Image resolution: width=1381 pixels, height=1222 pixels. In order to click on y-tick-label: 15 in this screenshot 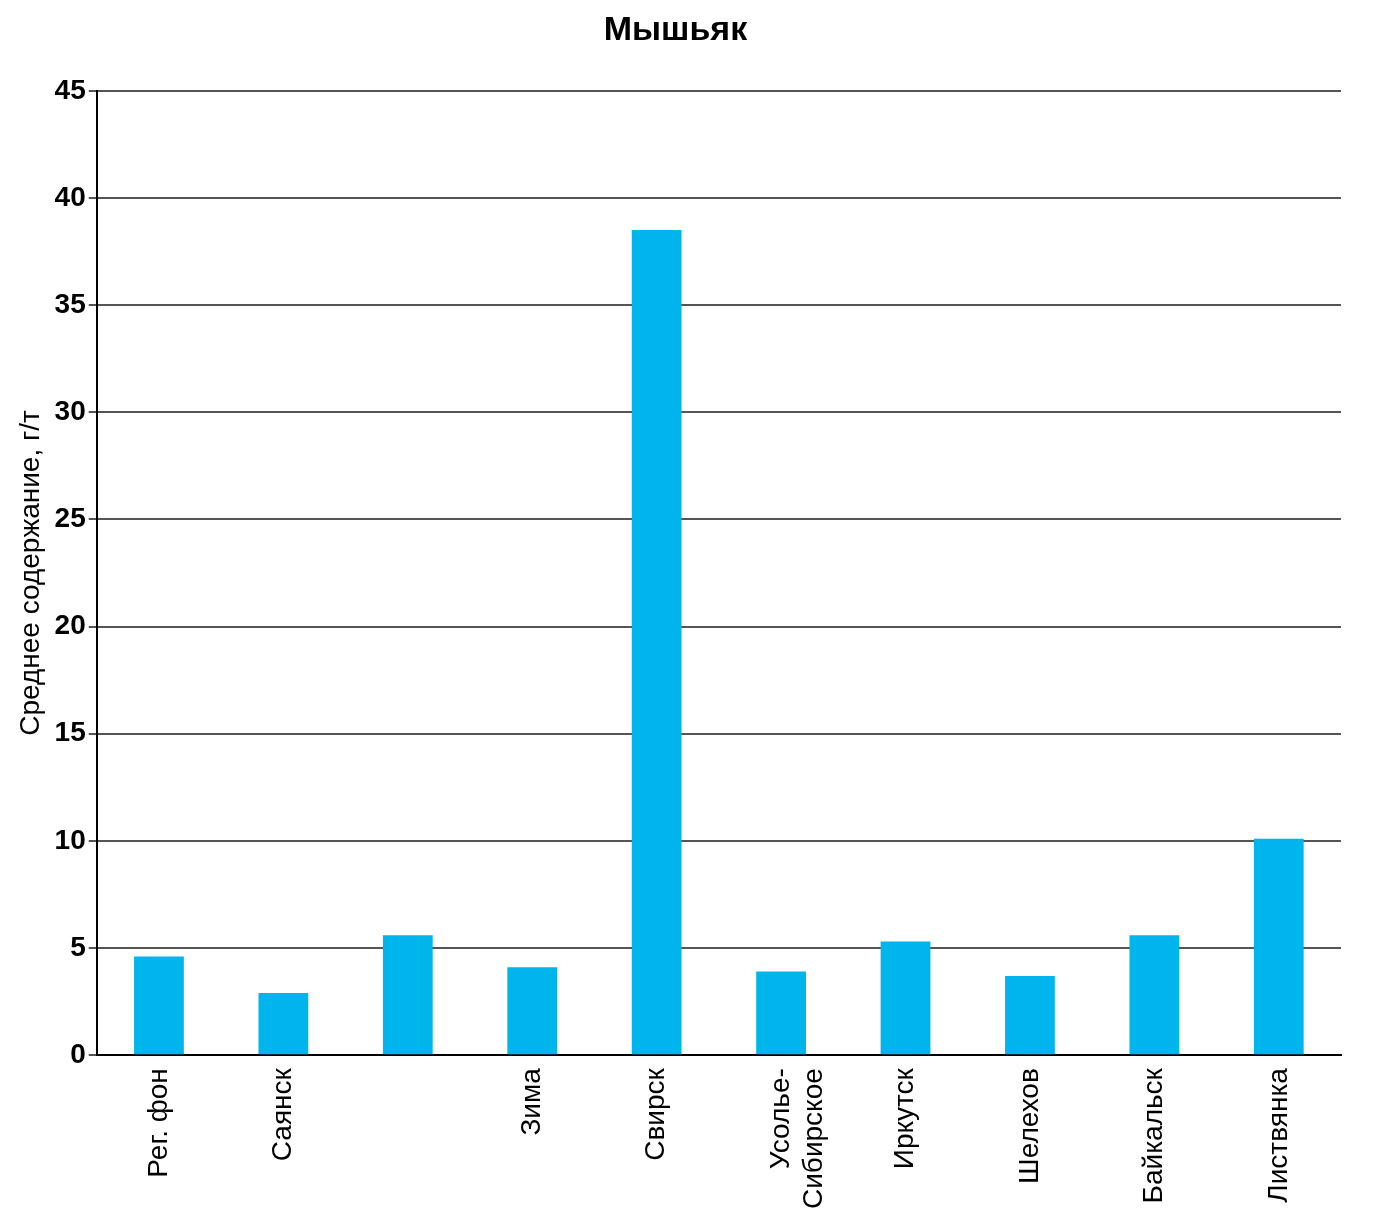, I will do `click(70, 732)`.